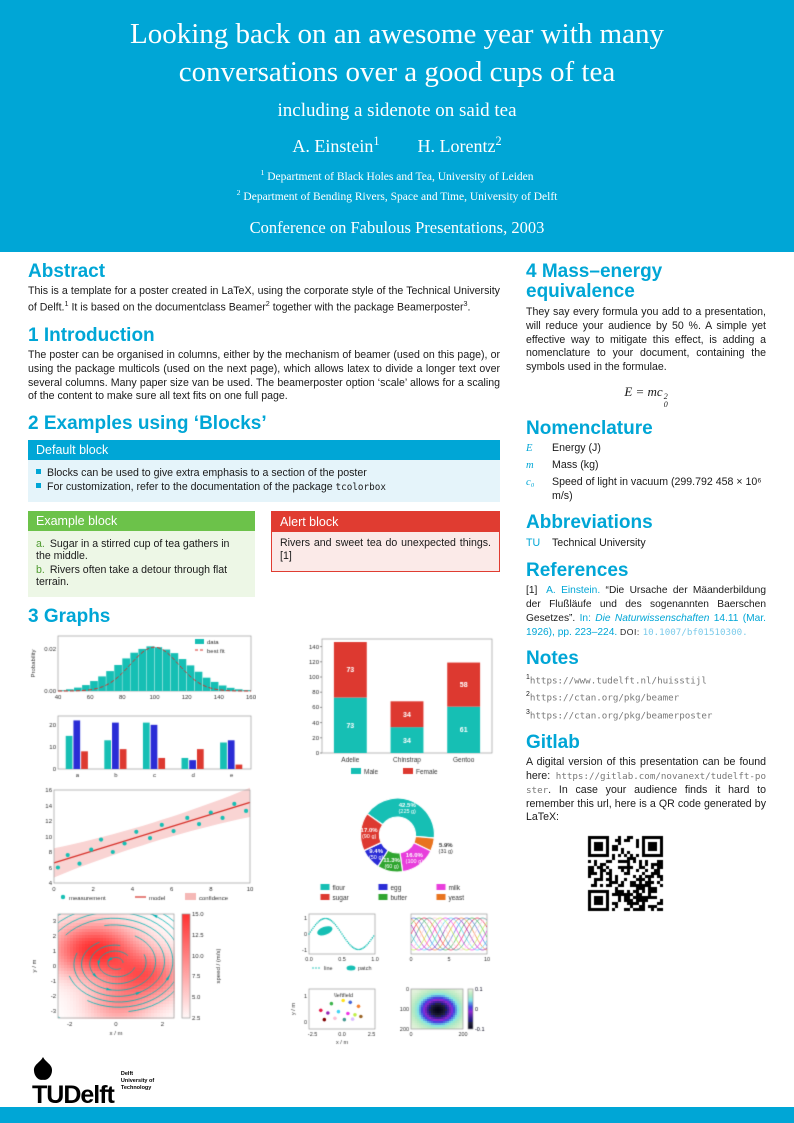 The width and height of the screenshot is (794, 1123). What do you see at coordinates (376, 141) in the screenshot?
I see `author-affil-mark: 1` at bounding box center [376, 141].